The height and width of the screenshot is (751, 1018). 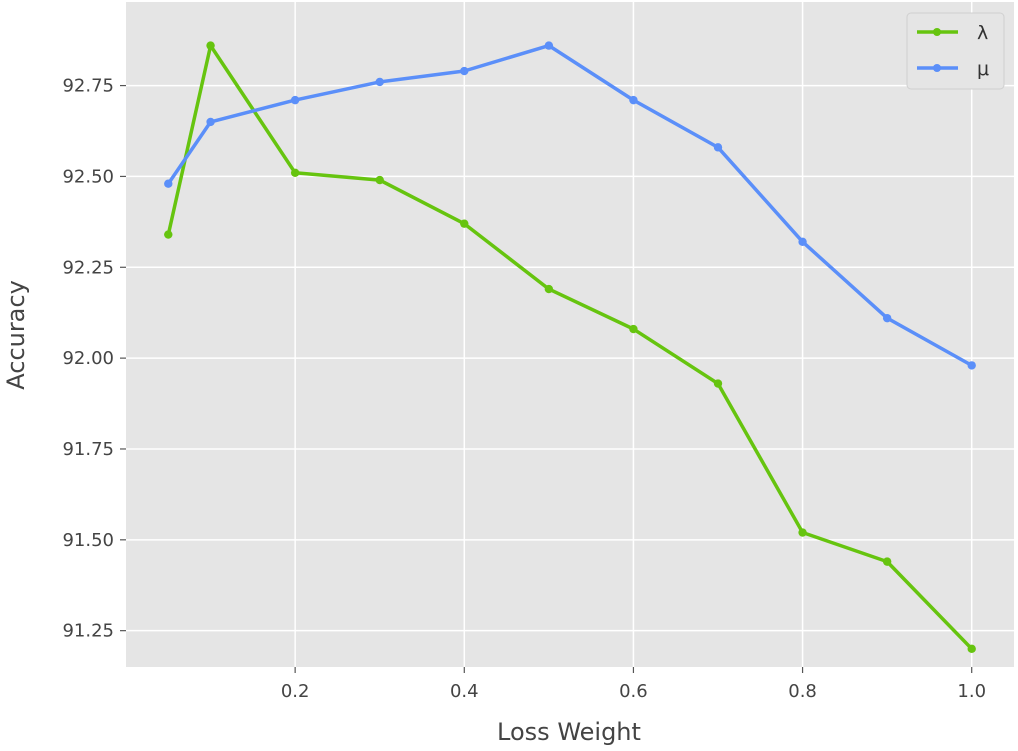 What do you see at coordinates (295, 691) in the screenshot?
I see `x-tick-label: 0.2` at bounding box center [295, 691].